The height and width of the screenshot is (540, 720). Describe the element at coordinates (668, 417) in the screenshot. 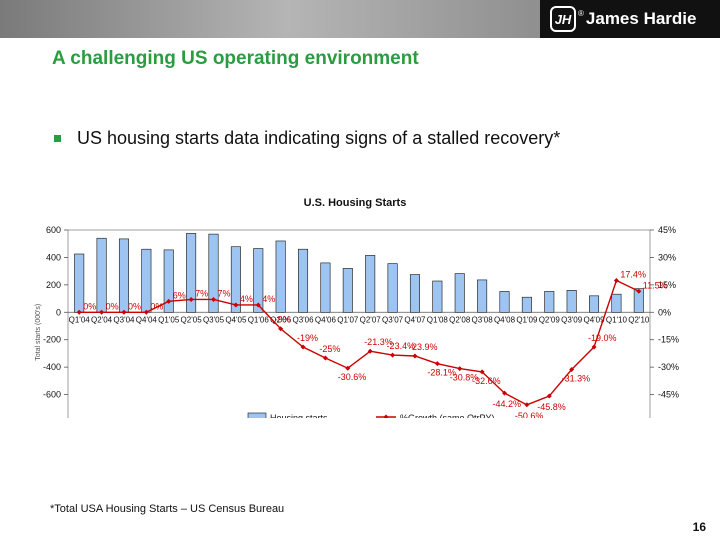

I see `y2-tick-label: -60%` at that location.